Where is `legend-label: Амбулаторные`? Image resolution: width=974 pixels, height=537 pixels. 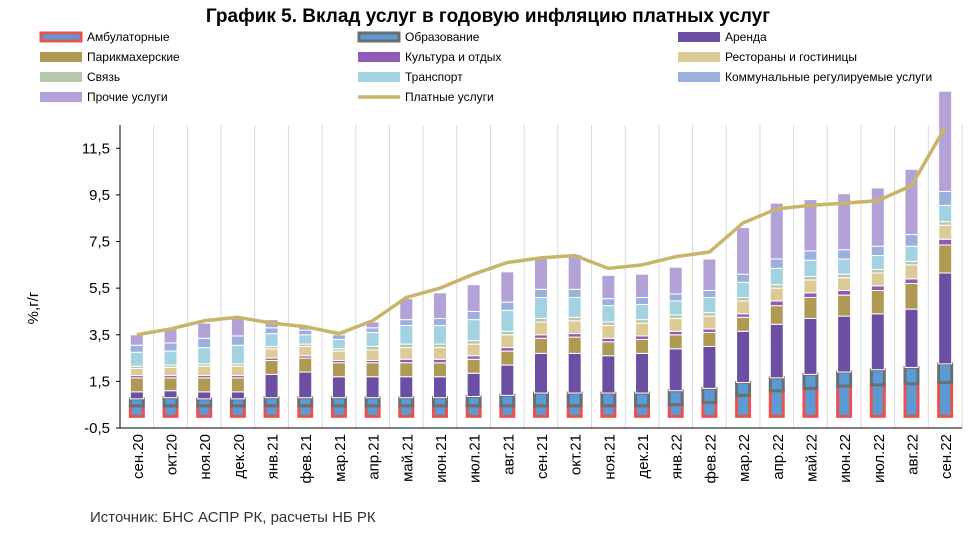
legend-label: Амбулаторные is located at coordinates (128, 37).